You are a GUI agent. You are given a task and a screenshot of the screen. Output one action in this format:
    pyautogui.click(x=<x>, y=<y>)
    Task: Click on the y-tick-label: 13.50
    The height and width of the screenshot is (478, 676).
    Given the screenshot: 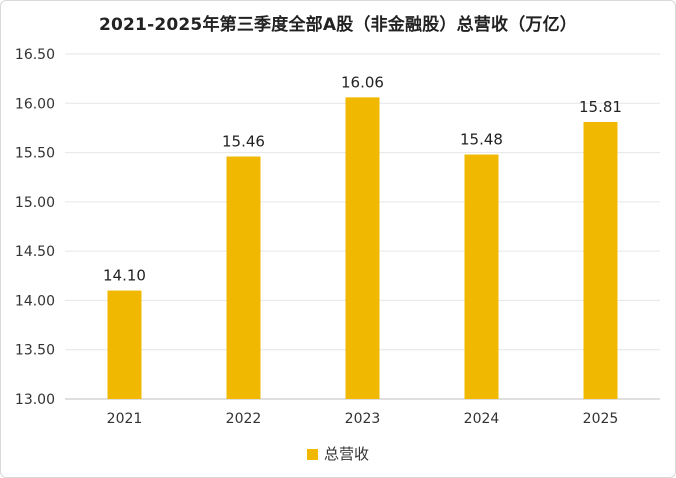 What is the action you would take?
    pyautogui.click(x=35, y=351)
    